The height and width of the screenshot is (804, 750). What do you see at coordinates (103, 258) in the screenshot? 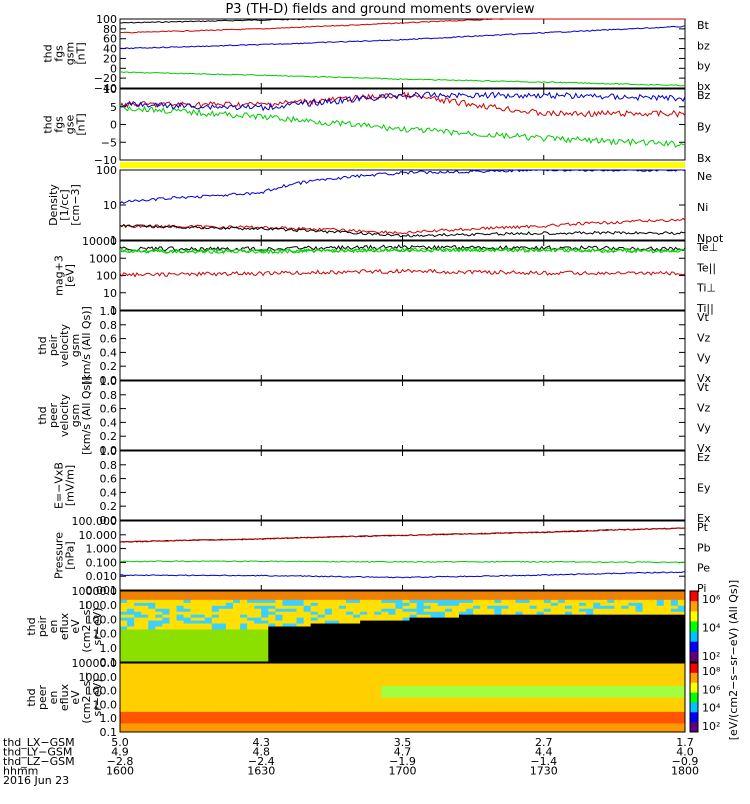
I see `y-tick-label: 1000` at bounding box center [103, 258].